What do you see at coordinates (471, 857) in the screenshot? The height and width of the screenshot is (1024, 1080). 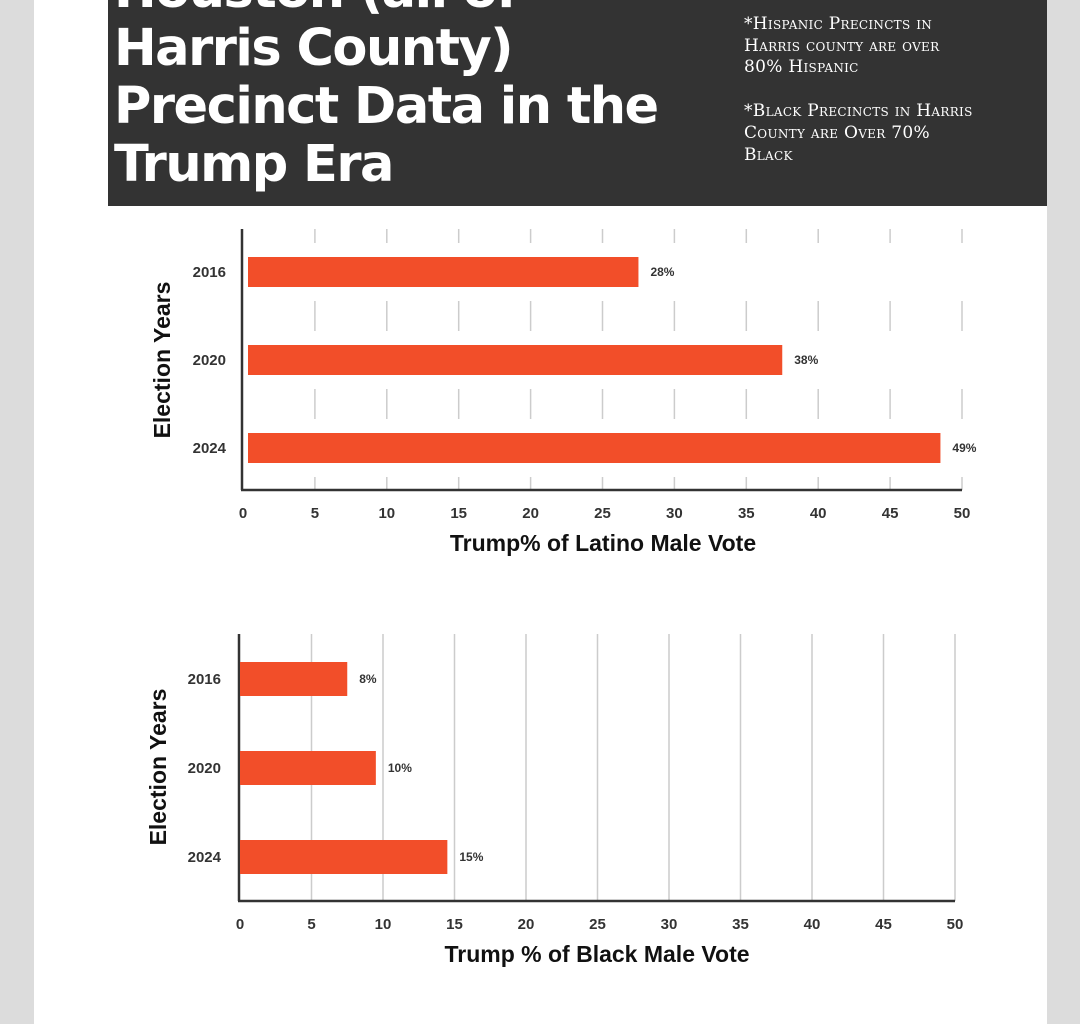 I see `data-label: 15%` at bounding box center [471, 857].